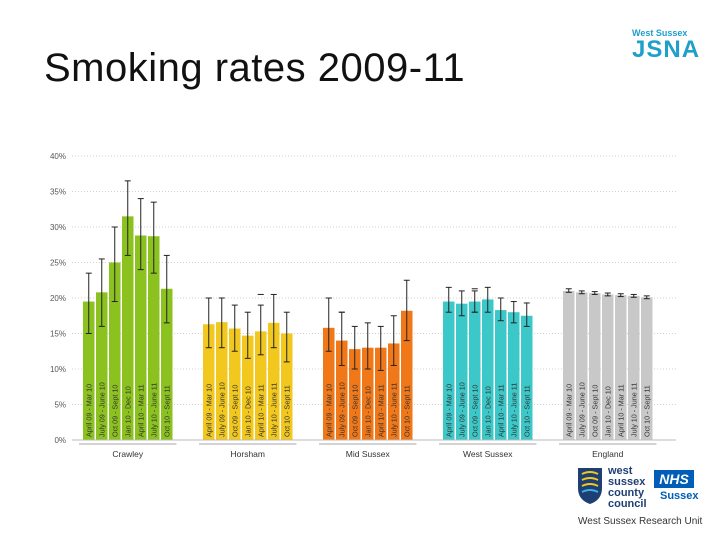 The image size is (720, 540). I want to click on nhs-region: Sussex, so click(679, 496).